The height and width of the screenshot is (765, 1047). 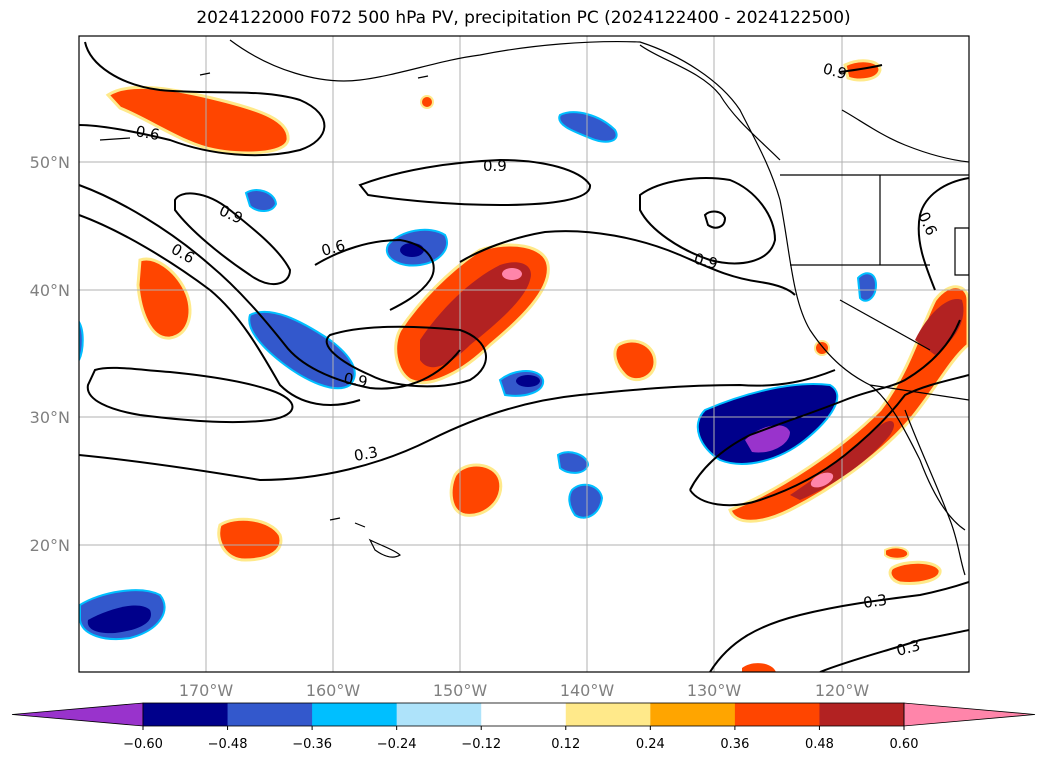 I want to click on lat-label-20n: 20°N, so click(x=49, y=545).